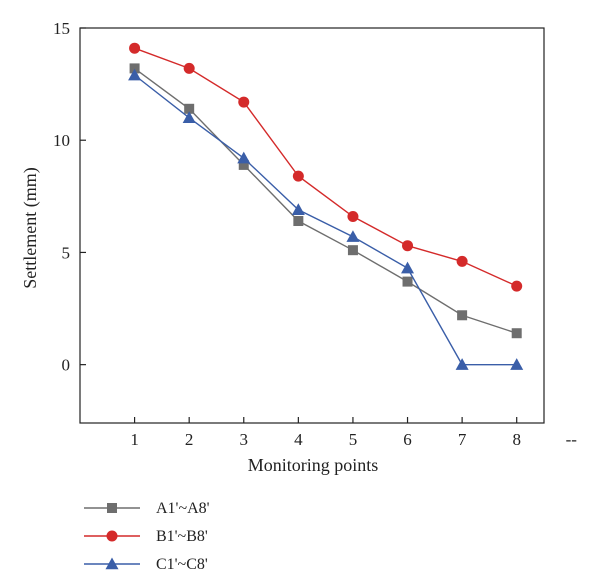  I want to click on x-axis-title: Monitoring points, so click(313, 465).